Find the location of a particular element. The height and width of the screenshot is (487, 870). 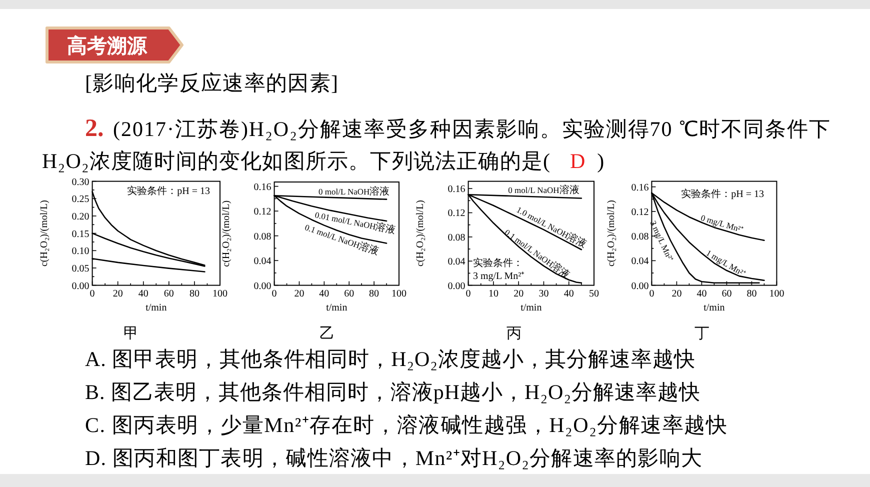

annotation: 实验条件： is located at coordinates (498, 263).